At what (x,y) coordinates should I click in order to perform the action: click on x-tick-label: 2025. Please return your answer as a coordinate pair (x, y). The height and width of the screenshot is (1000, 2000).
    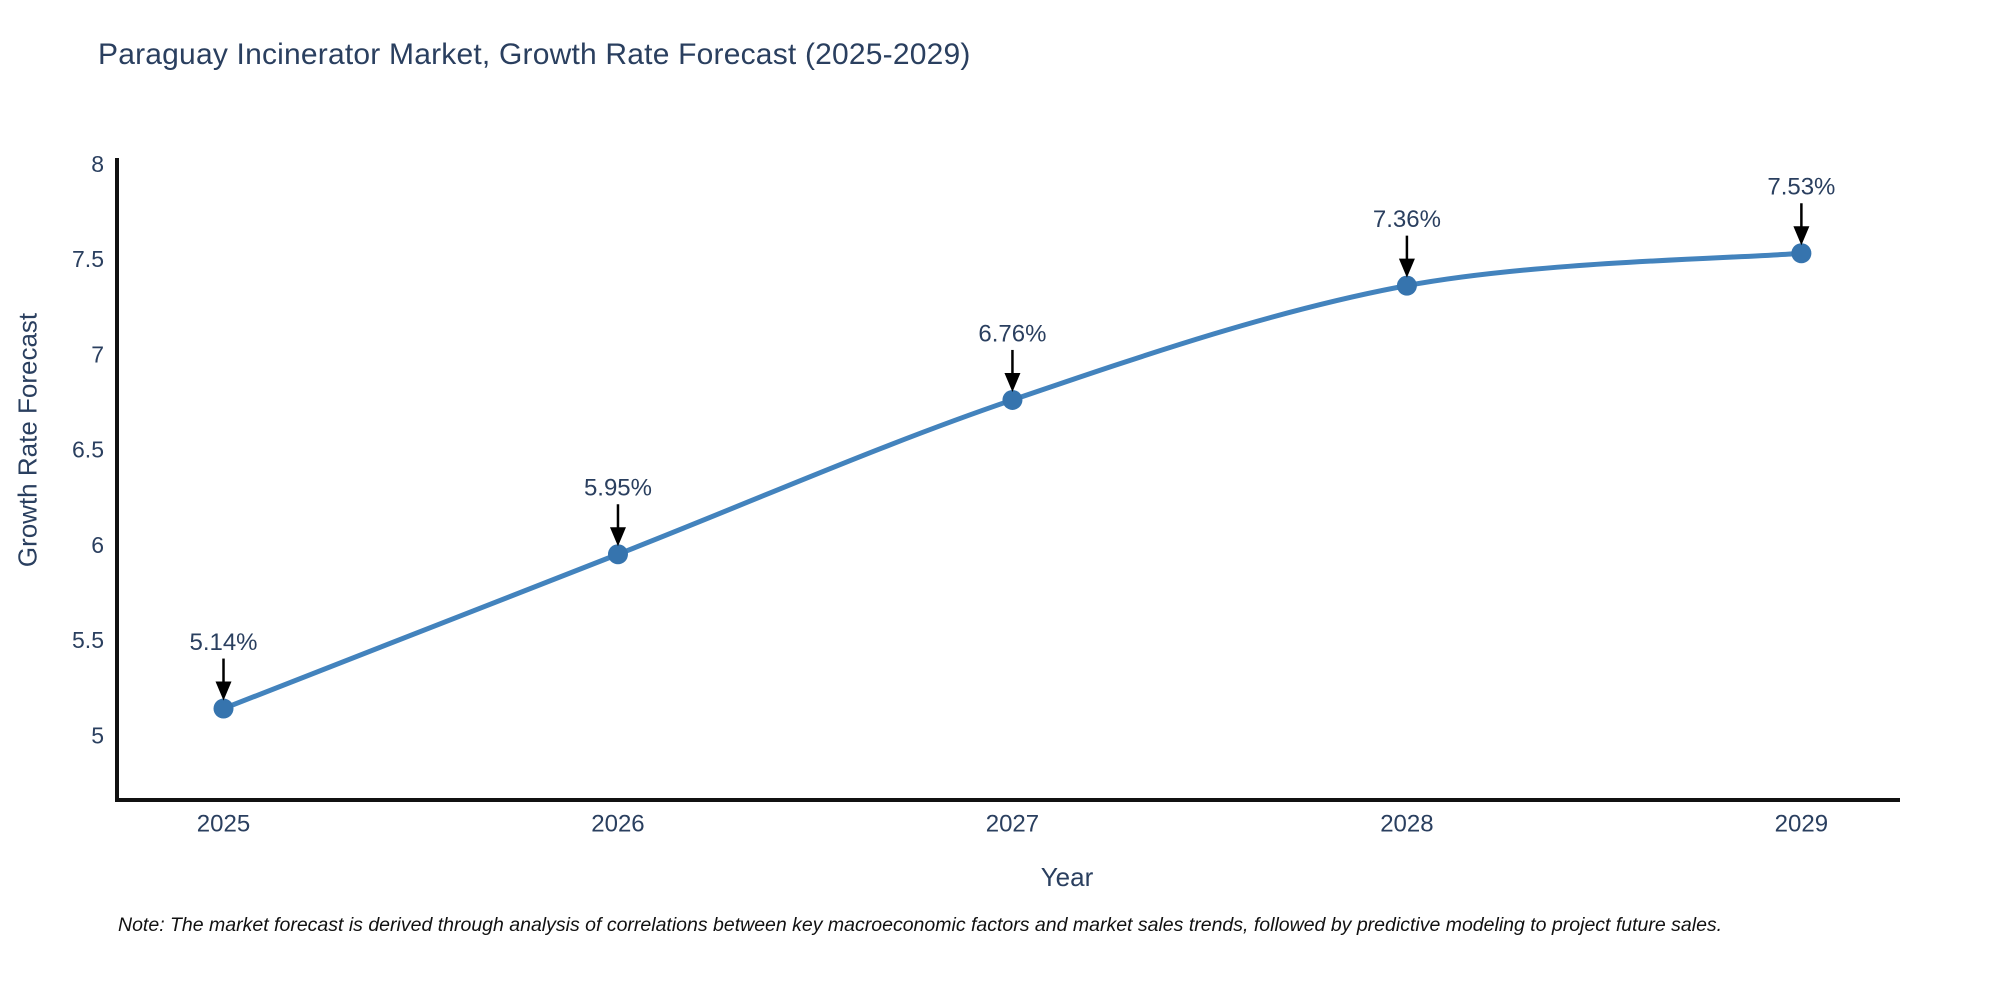
    Looking at the image, I should click on (223, 823).